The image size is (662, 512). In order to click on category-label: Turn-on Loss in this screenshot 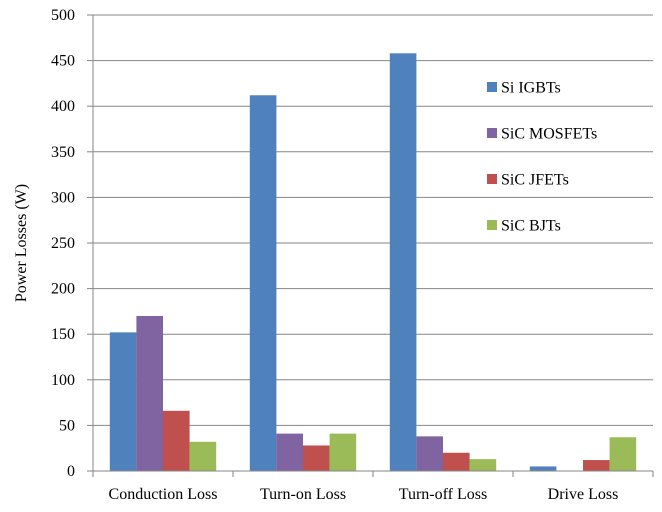, I will do `click(303, 494)`.